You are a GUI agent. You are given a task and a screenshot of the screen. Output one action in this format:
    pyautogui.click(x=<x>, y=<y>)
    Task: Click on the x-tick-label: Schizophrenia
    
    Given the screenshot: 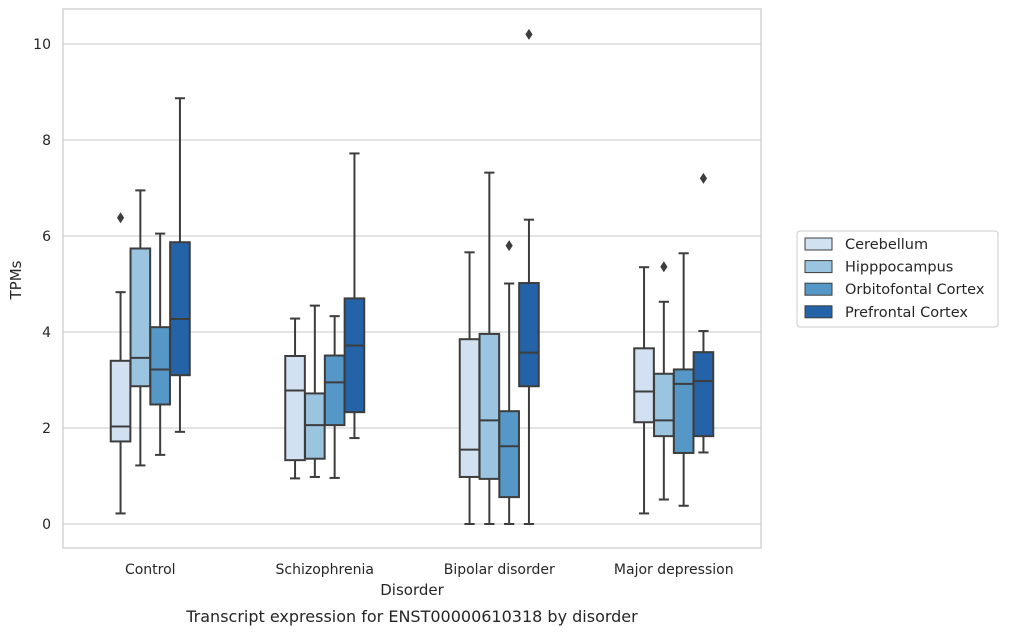 What is the action you would take?
    pyautogui.click(x=325, y=570)
    